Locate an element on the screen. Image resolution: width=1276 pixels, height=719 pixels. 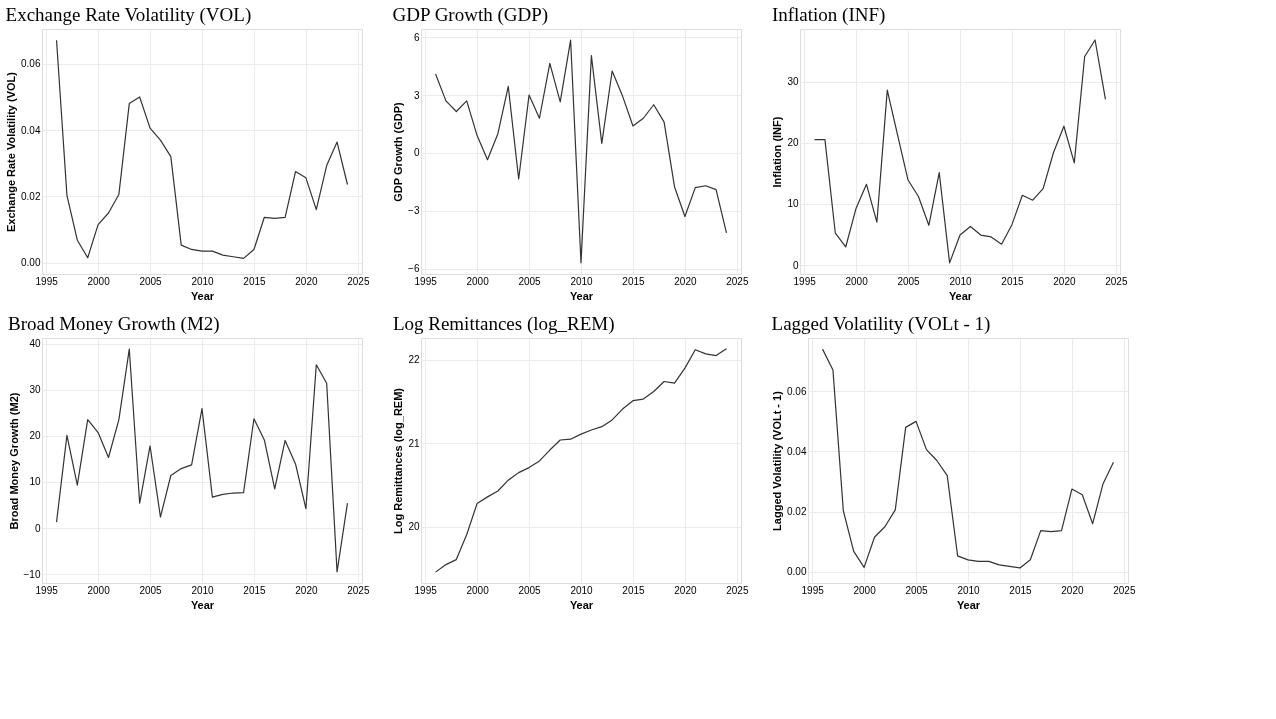
y-axis-title: Exchange Rate Volatility (VOL) is located at coordinates (11, 151).